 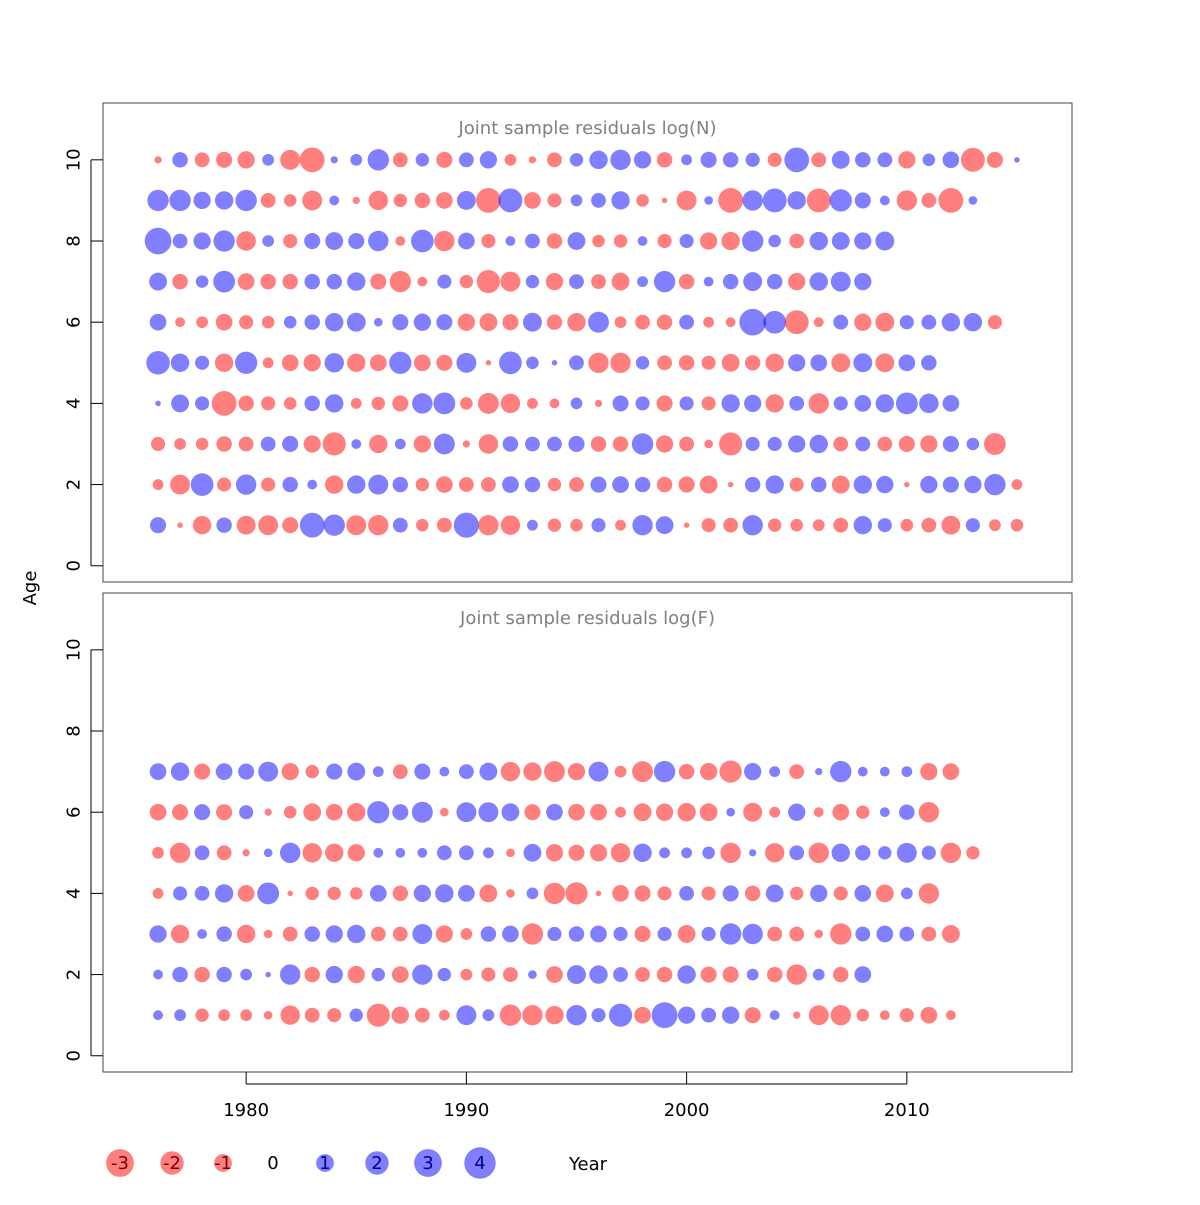 What do you see at coordinates (687, 1110) in the screenshot?
I see `x-tick-label: 2000` at bounding box center [687, 1110].